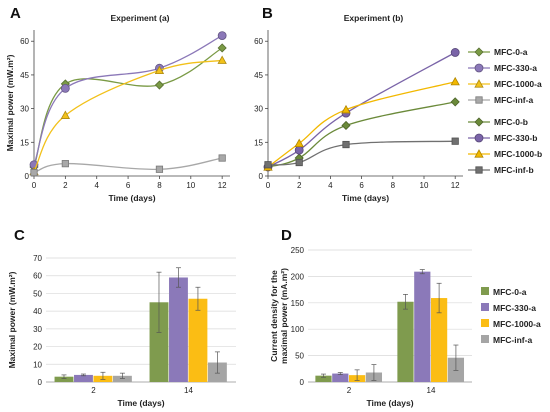 This screenshot has width=550, height=412. I want to click on legend-item-mfc-330-a: MFC-330-a, so click(502, 68).